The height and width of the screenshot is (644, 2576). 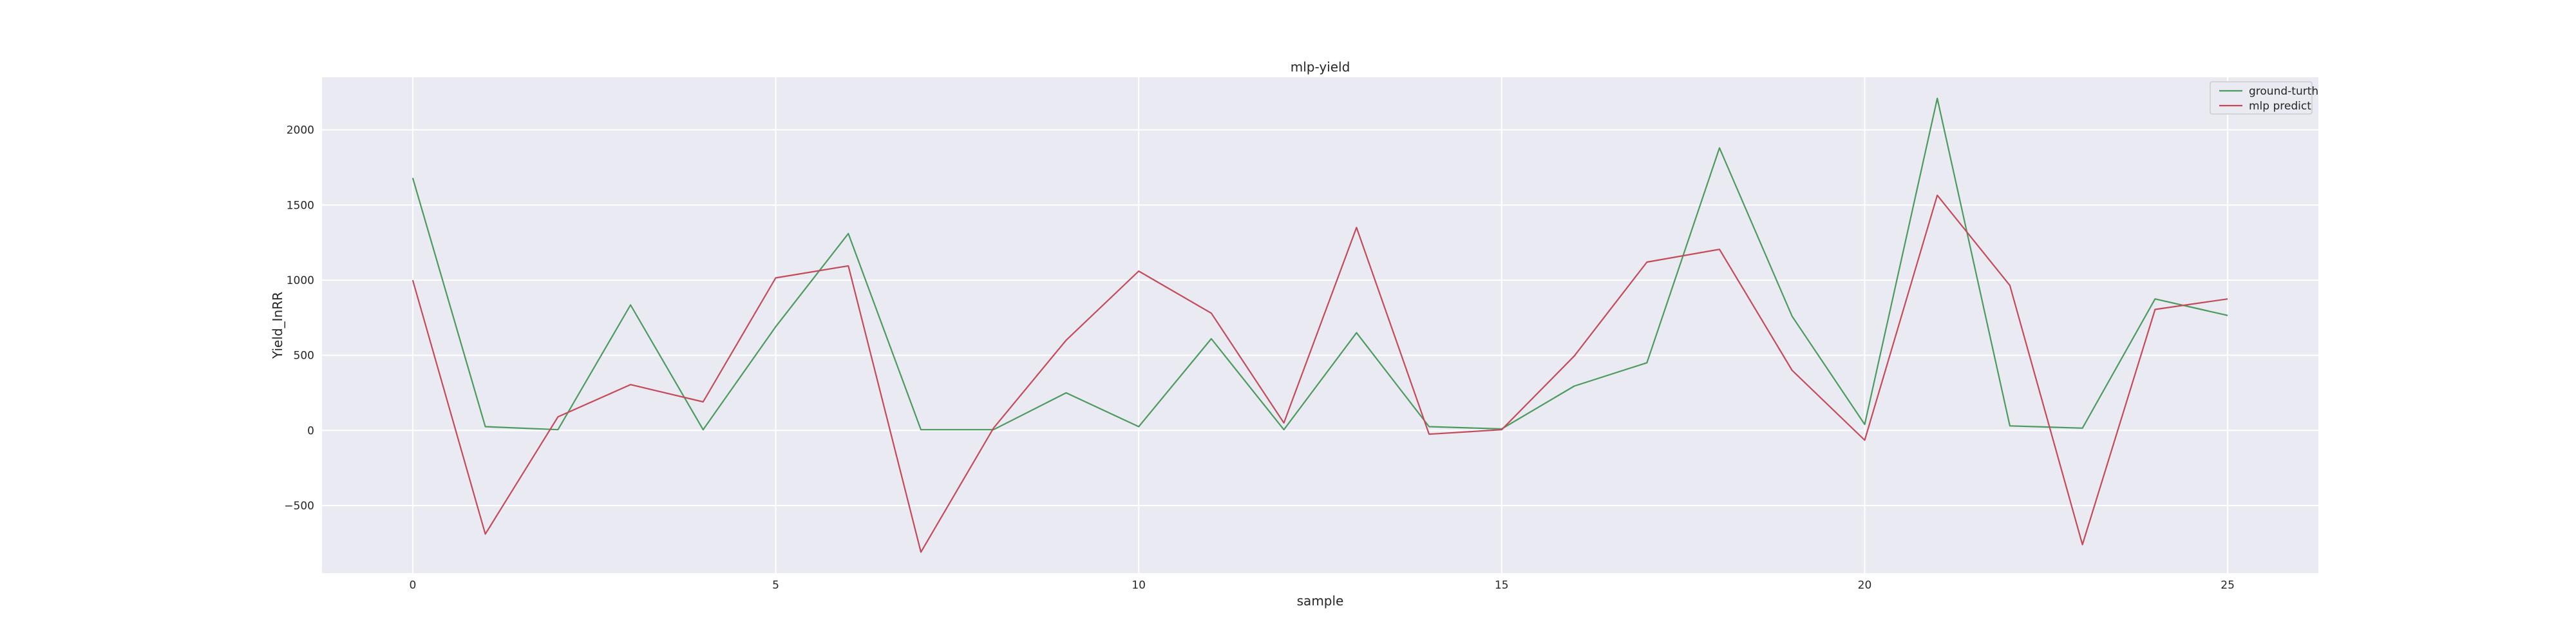 What do you see at coordinates (2228, 586) in the screenshot?
I see `x-tick-label: 25` at bounding box center [2228, 586].